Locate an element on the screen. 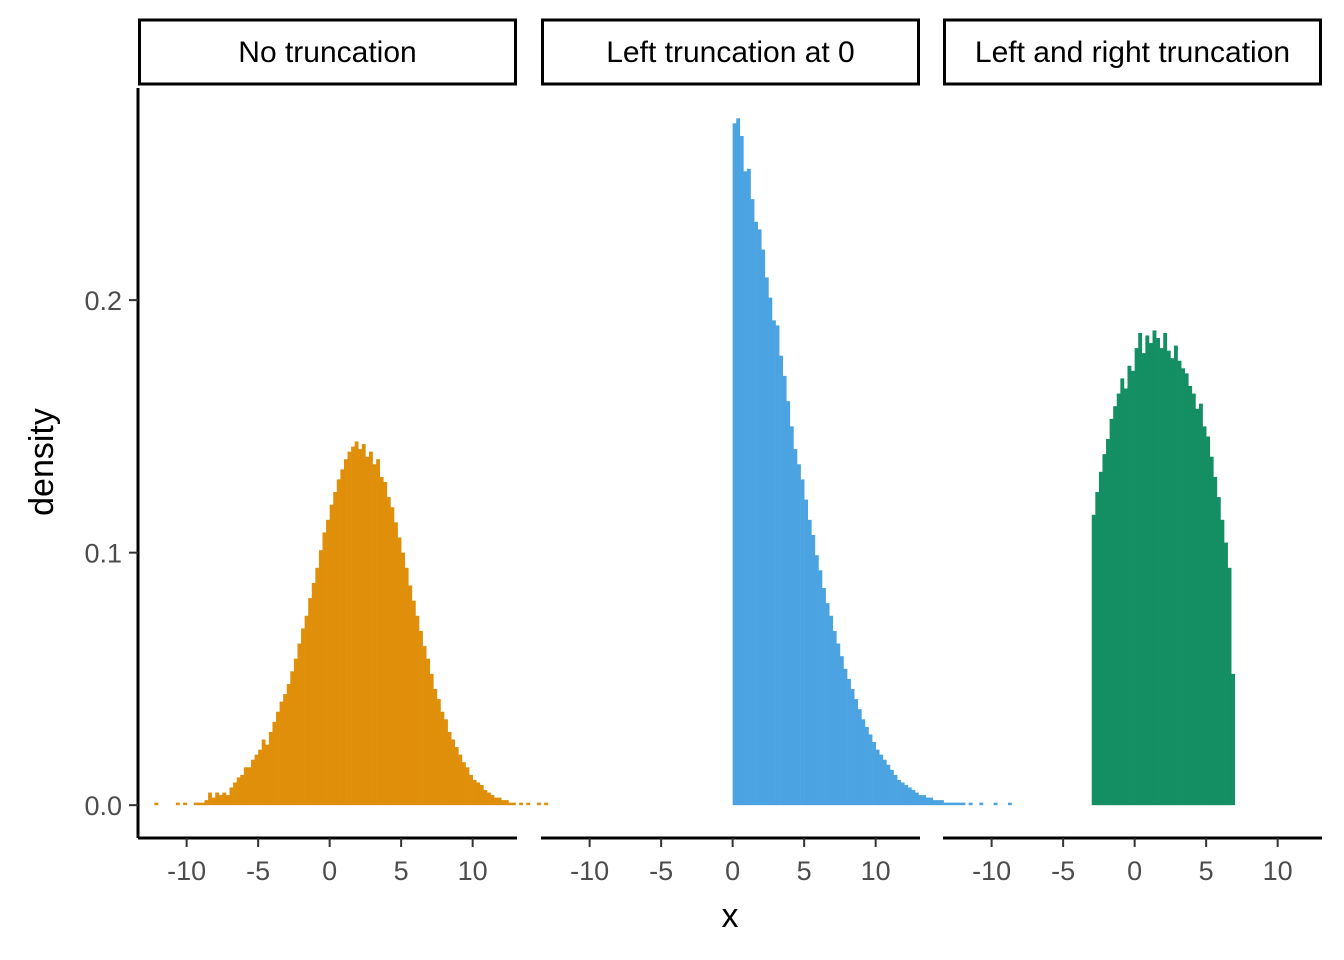 Image resolution: width=1344 pixels, height=960 pixels. x-tick-label: -10 is located at coordinates (186, 871).